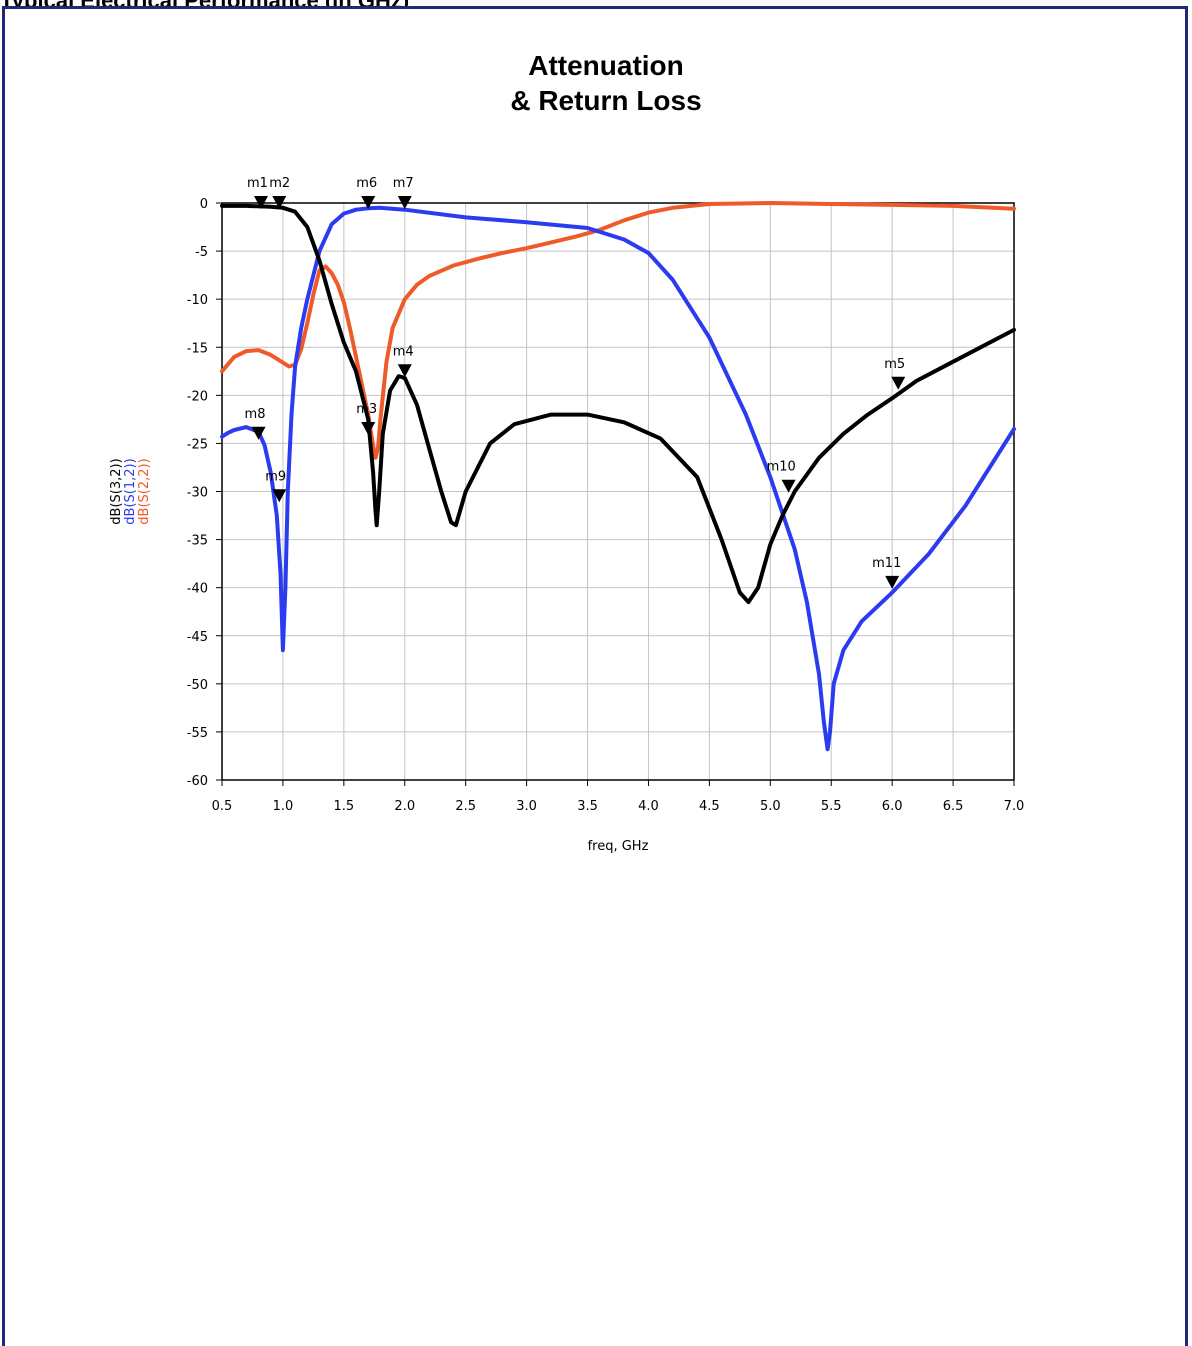 Image resolution: width=1192 pixels, height=1346 pixels. What do you see at coordinates (618, 846) in the screenshot?
I see `x-axis-label: freq, GHz` at bounding box center [618, 846].